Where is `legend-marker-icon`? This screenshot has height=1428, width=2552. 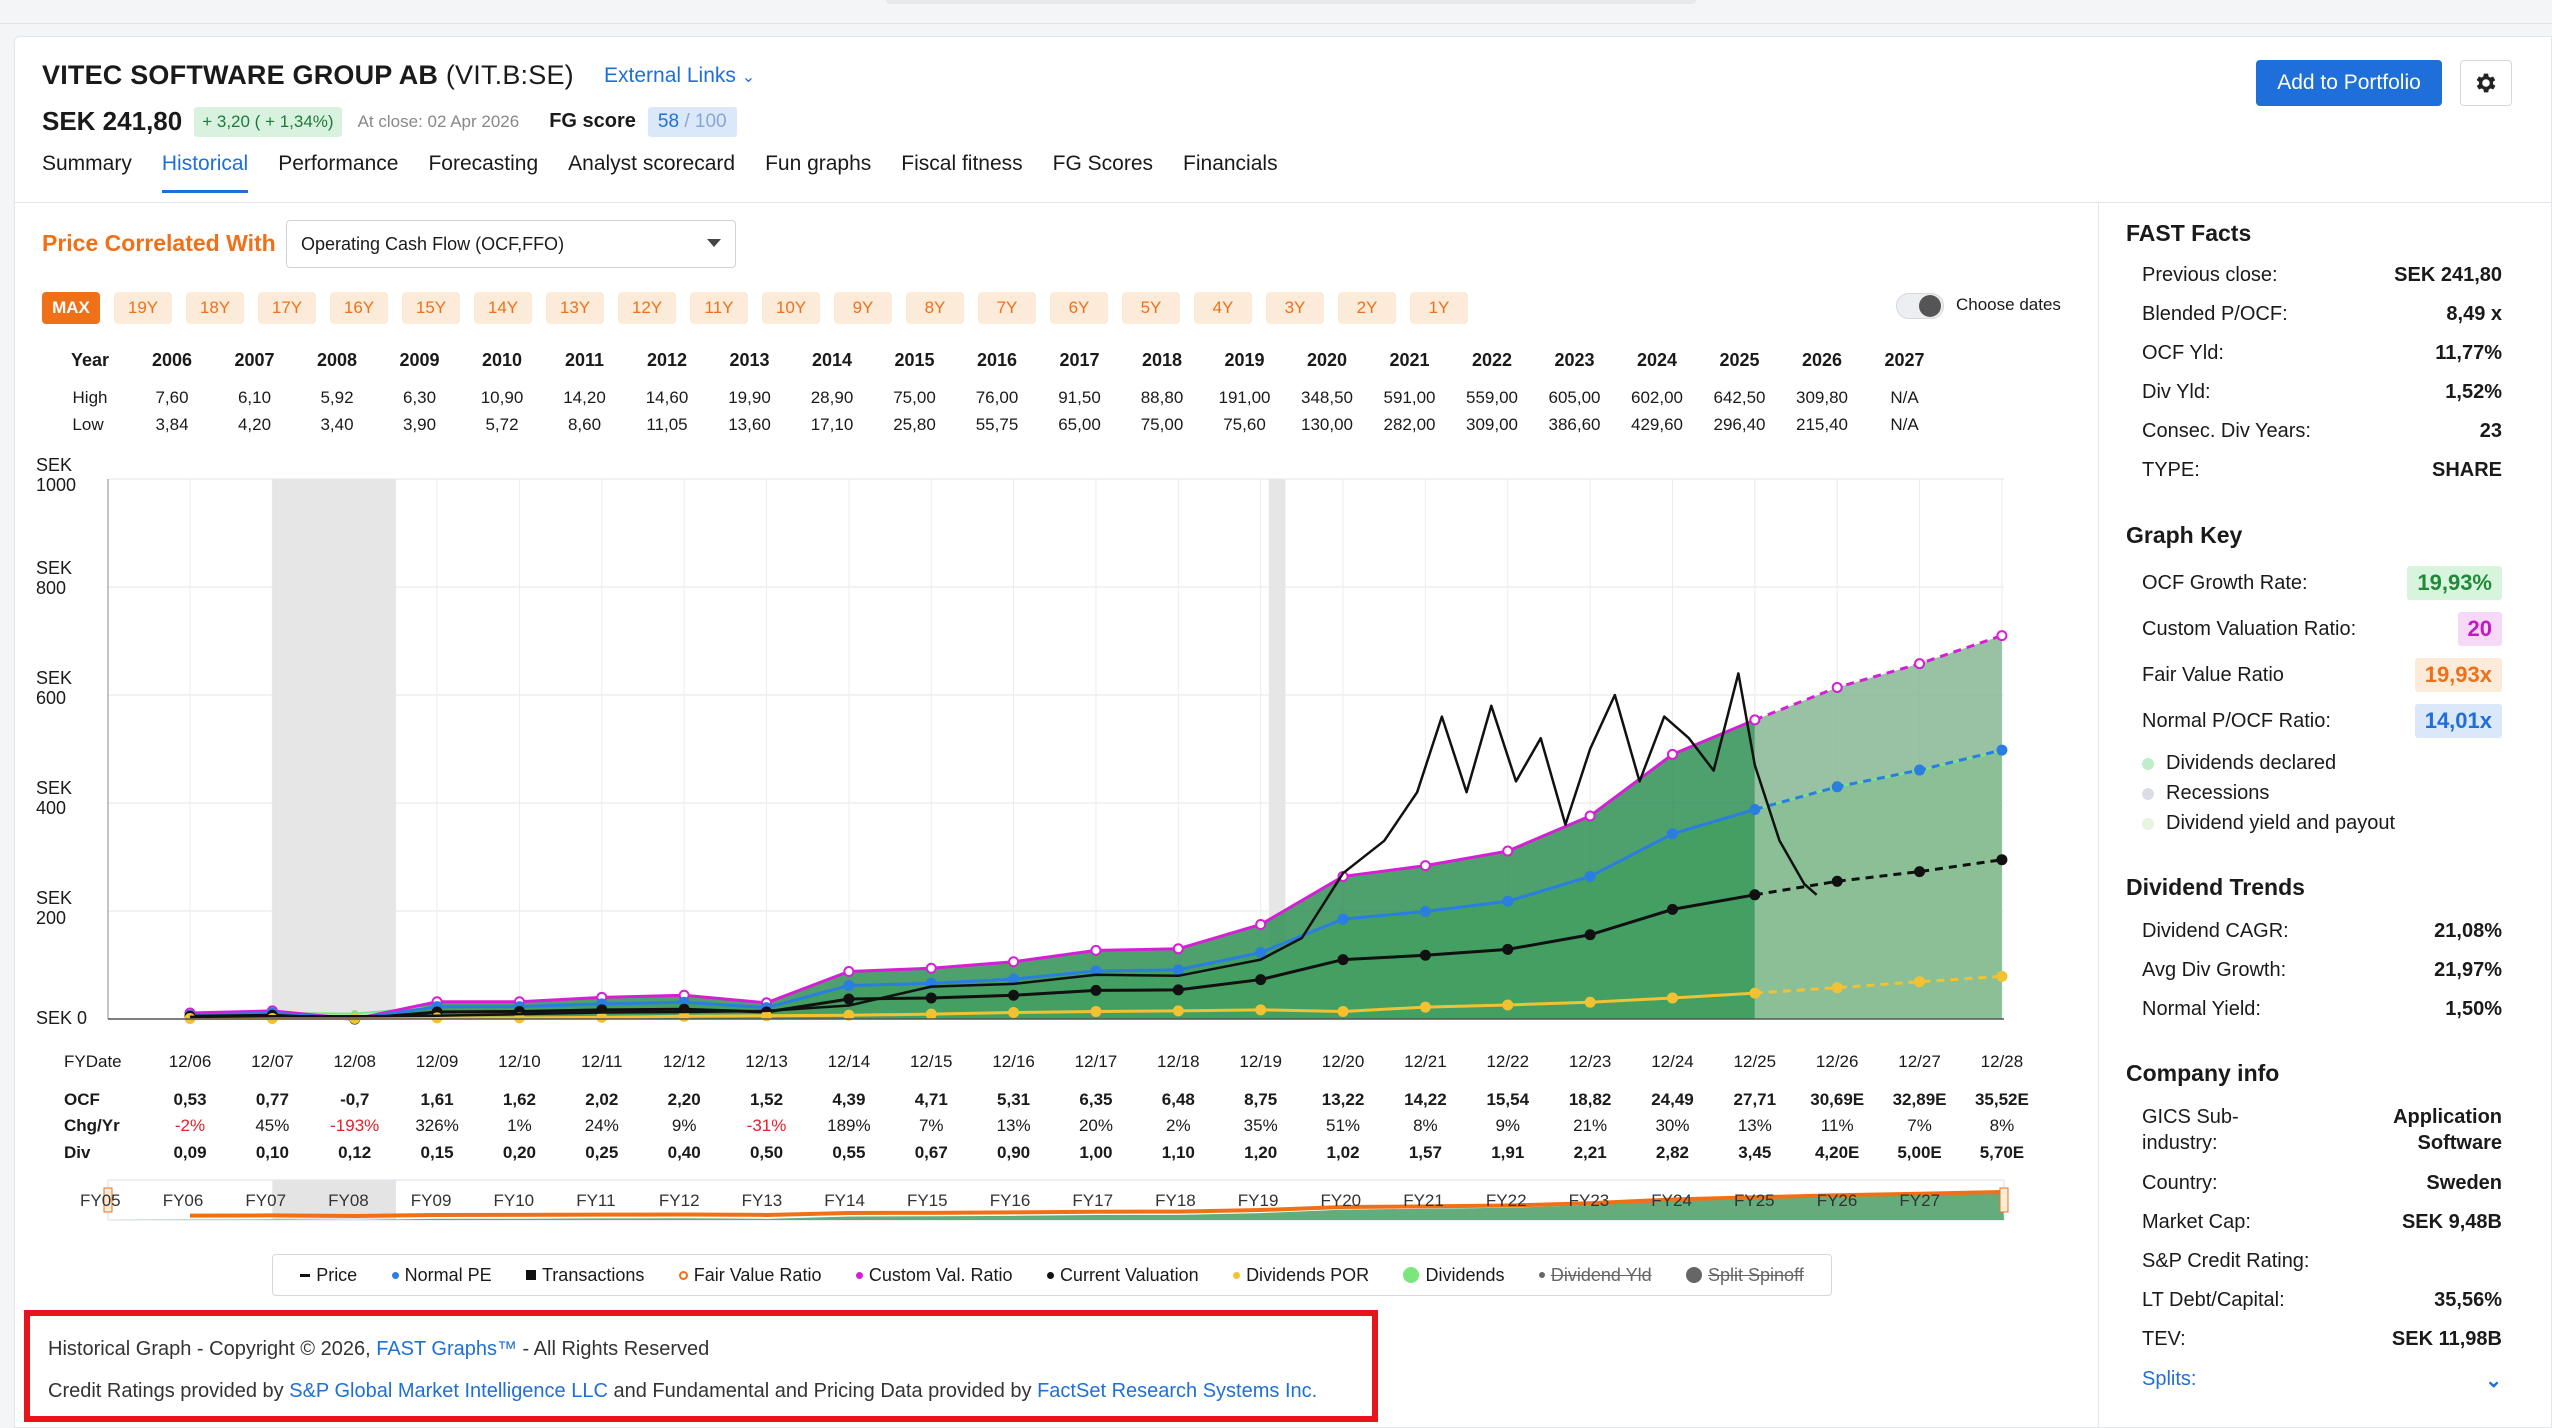
legend-marker-icon is located at coordinates (530, 1275).